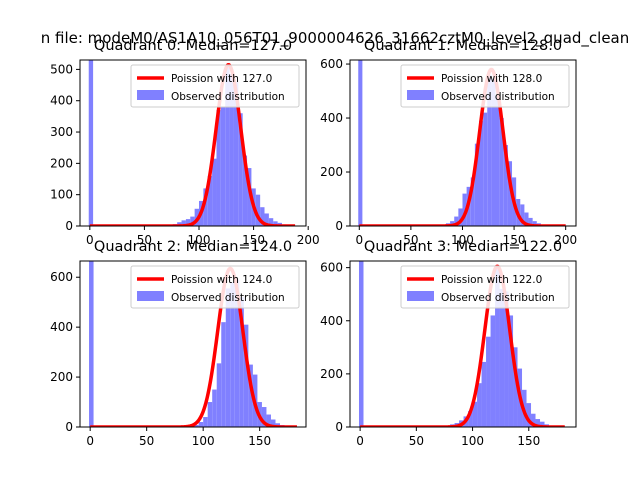 Image resolution: width=640 pixels, height=480 pixels. Describe the element at coordinates (193, 247) in the screenshot. I see `chart-title: Quadrant 2: Median=124.0` at that location.